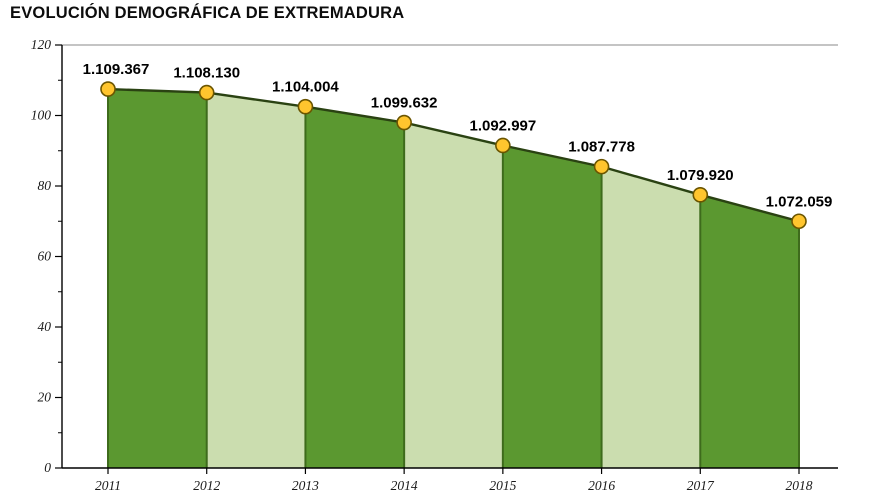 The width and height of the screenshot is (880, 495). I want to click on data-point-value: 1.099.632, so click(404, 103).